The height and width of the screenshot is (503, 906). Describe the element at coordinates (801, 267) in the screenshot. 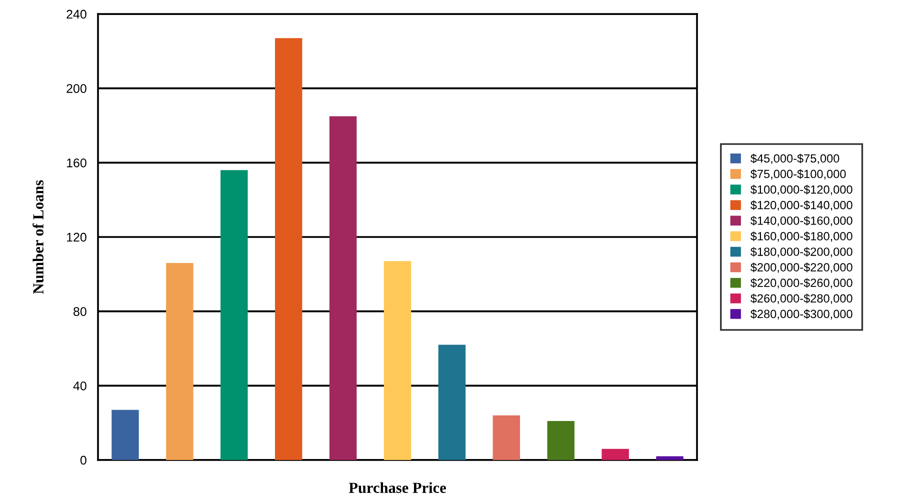

I see `legend-label: $200,000-$220,000` at that location.